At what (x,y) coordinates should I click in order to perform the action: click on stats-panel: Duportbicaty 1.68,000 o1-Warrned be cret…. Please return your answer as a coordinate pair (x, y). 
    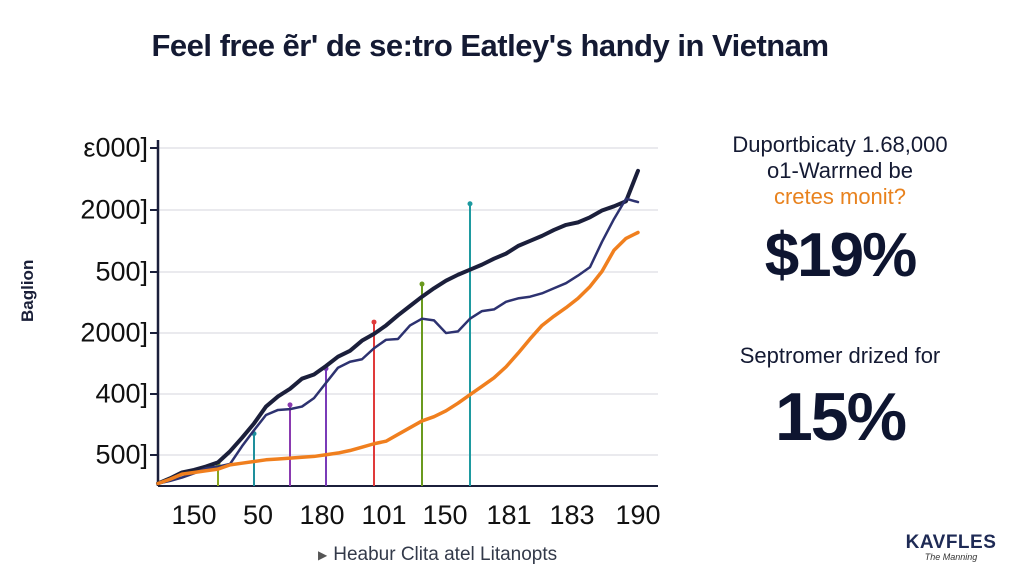
    Looking at the image, I should click on (840, 171).